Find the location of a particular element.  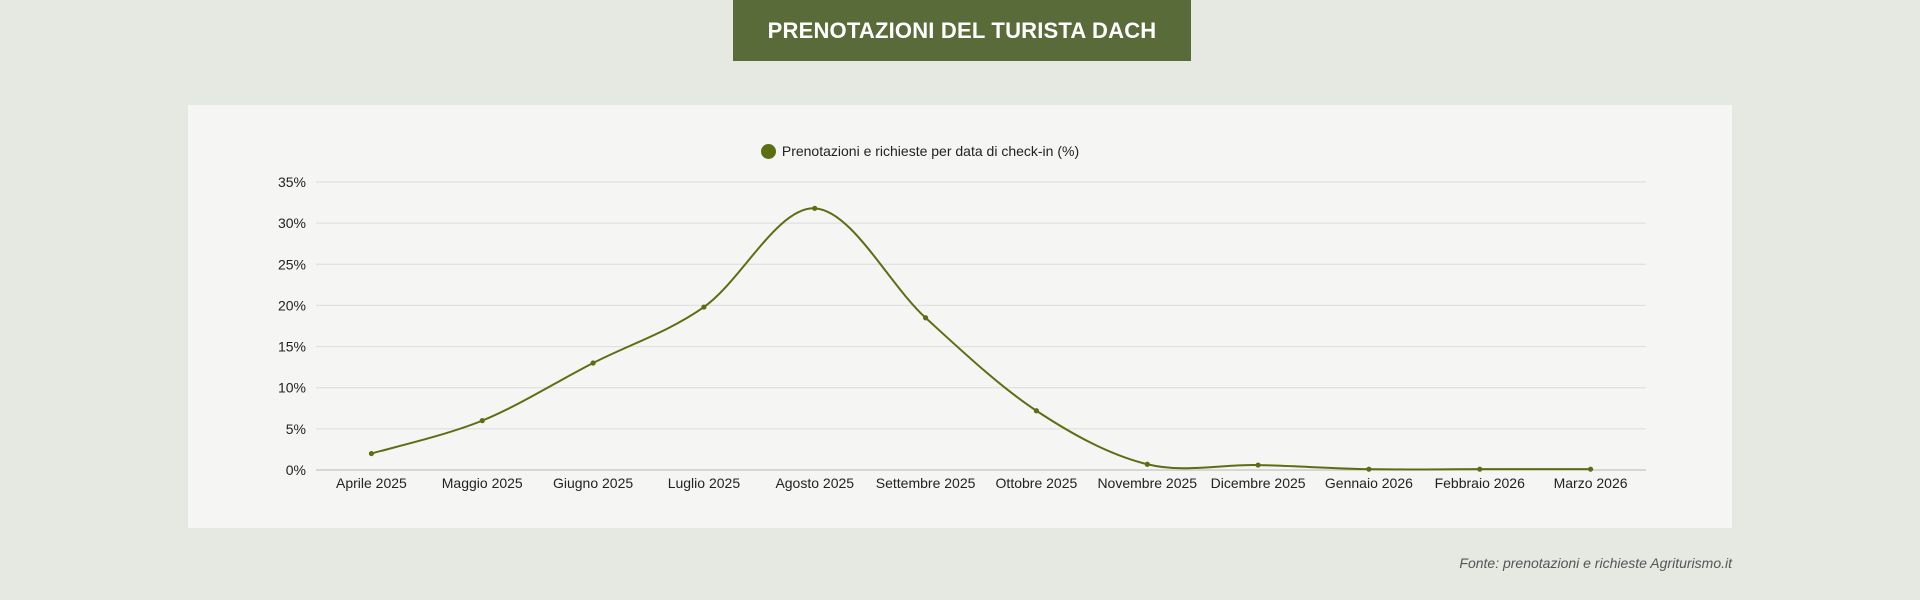

y-tick-label: 30% is located at coordinates (292, 223).